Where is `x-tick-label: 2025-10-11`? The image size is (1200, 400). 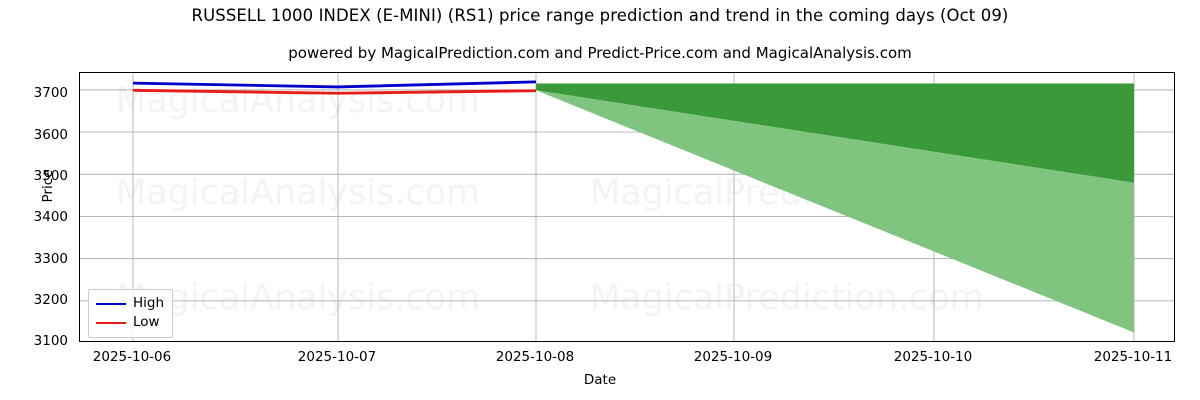
x-tick-label: 2025-10-11 is located at coordinates (1133, 357).